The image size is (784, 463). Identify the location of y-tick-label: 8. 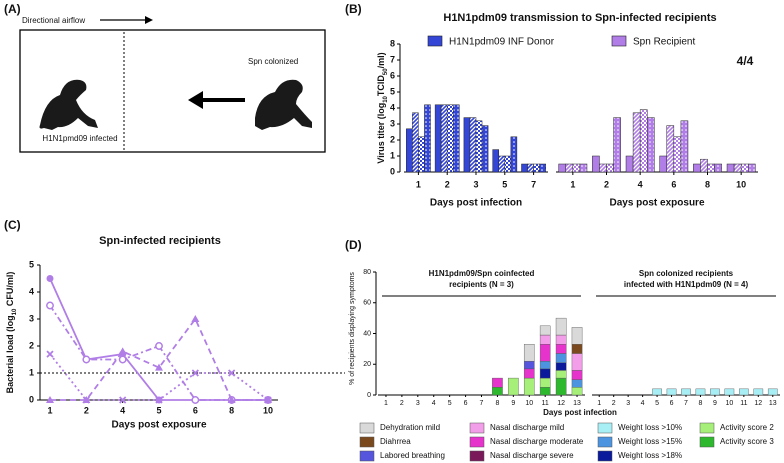
(392, 43).